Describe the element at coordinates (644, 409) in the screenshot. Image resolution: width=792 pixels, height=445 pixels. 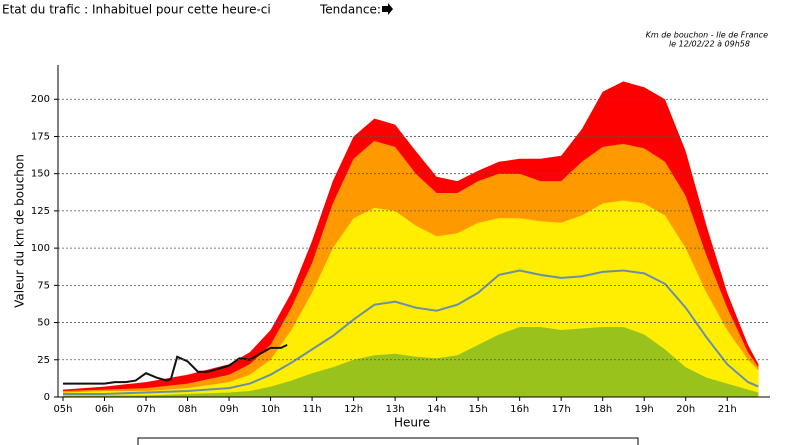
I see `x-tick-label: 19h` at that location.